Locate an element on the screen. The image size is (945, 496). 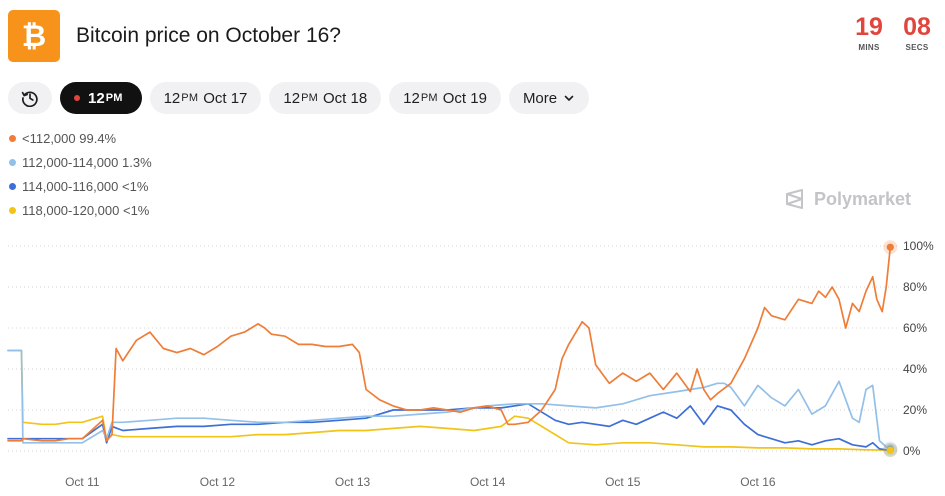
legend-item: <112,000 99.4% is located at coordinates (80, 138).